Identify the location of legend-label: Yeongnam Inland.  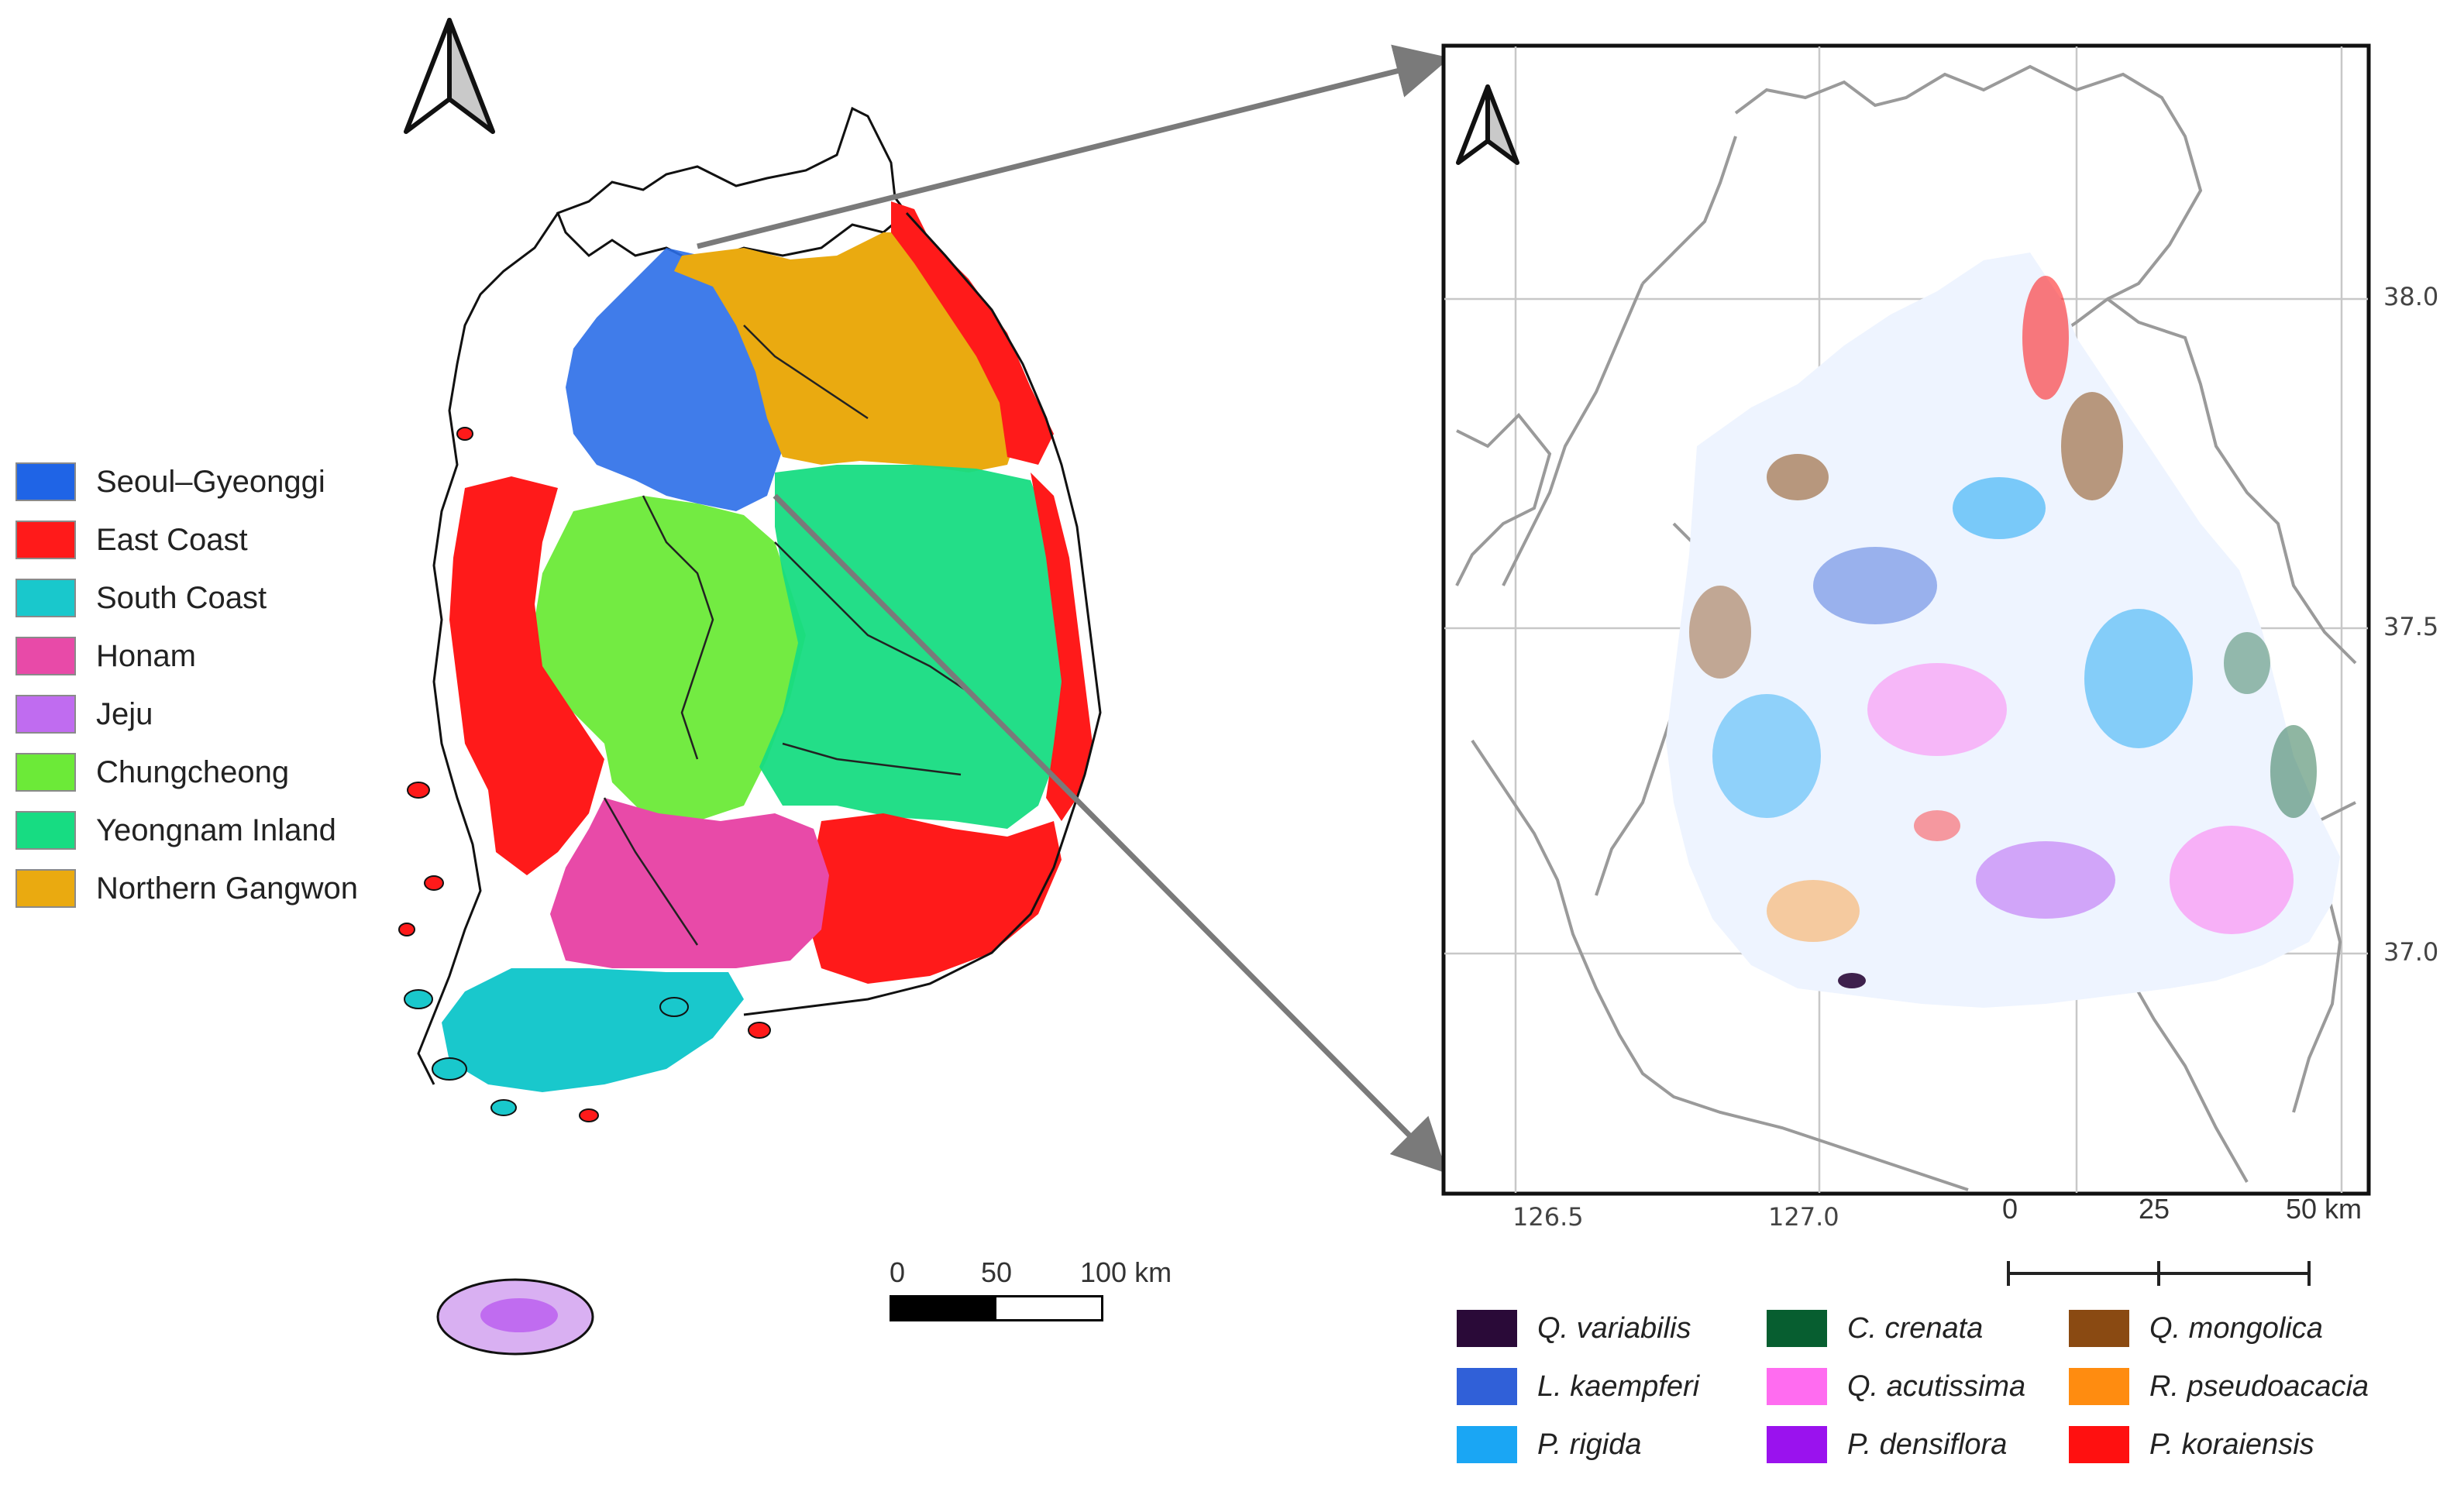
(216, 830).